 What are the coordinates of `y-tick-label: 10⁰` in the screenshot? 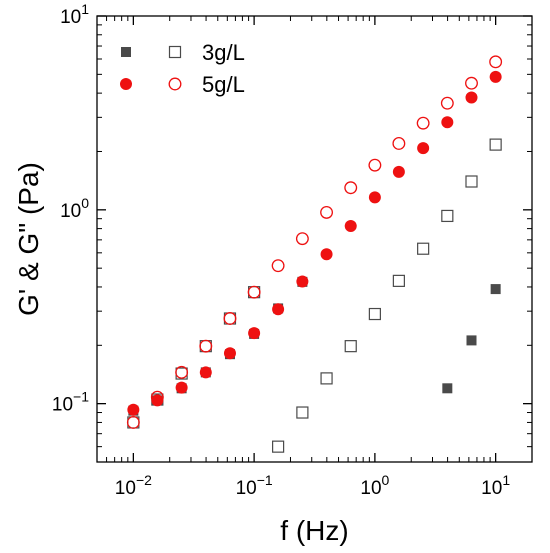 It's located at (74, 208).